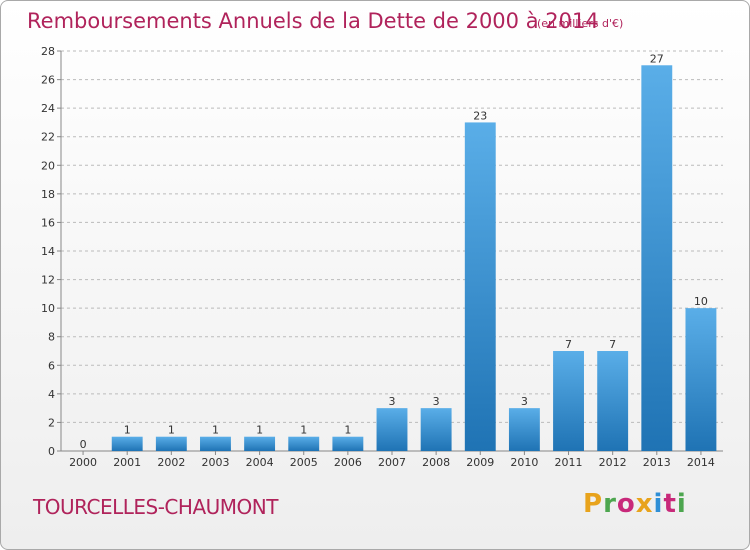 The width and height of the screenshot is (750, 550). What do you see at coordinates (51, 337) in the screenshot?
I see `y-tick-label: 8` at bounding box center [51, 337].